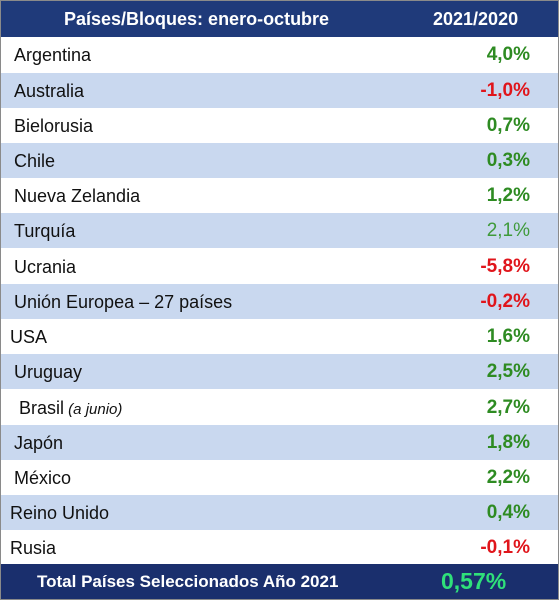  Describe the element at coordinates (39, 443) in the screenshot. I see `row-country-name: Japón` at that location.